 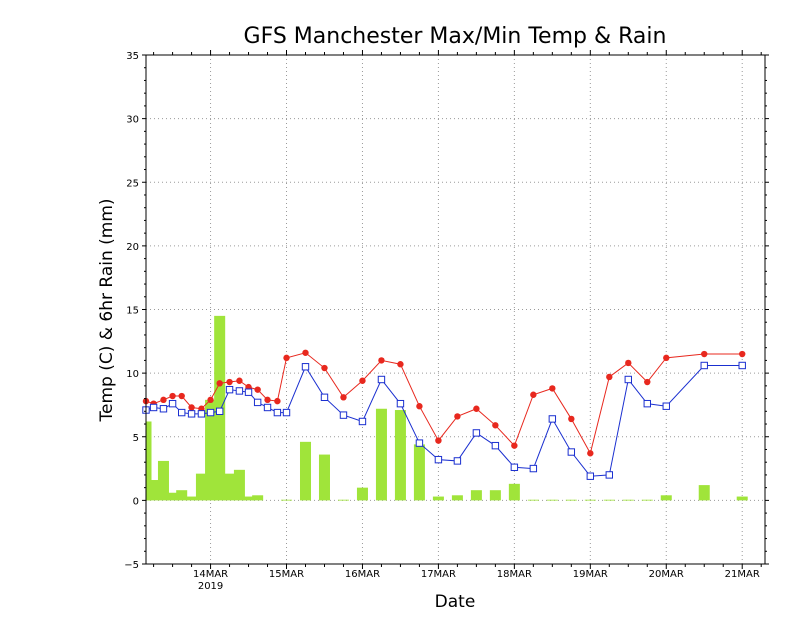 What do you see at coordinates (132, 247) in the screenshot?
I see `y-tick-label: 20` at bounding box center [132, 247].